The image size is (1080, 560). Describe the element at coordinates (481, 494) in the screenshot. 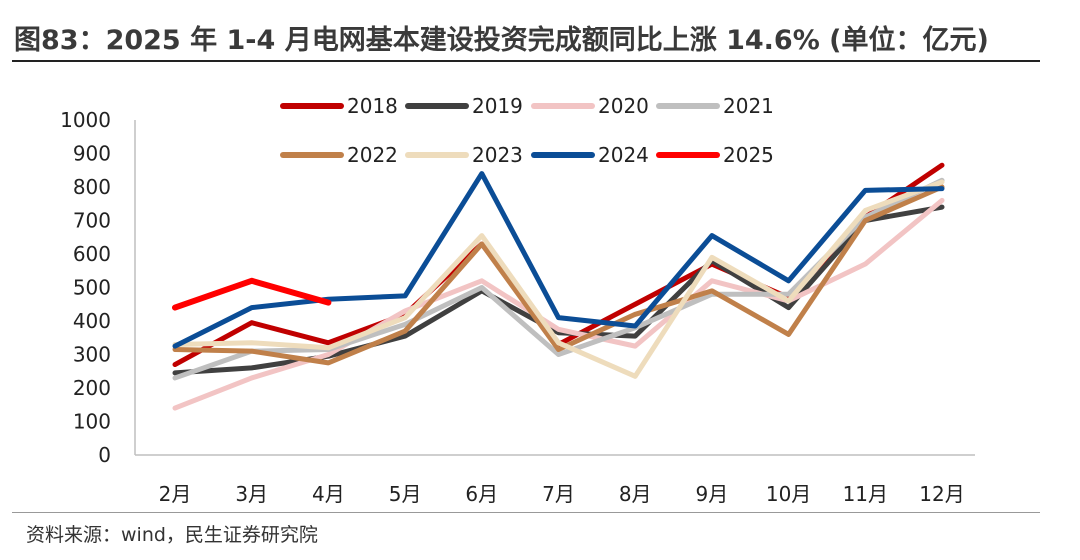

I see `x-tick-label: 6月` at that location.